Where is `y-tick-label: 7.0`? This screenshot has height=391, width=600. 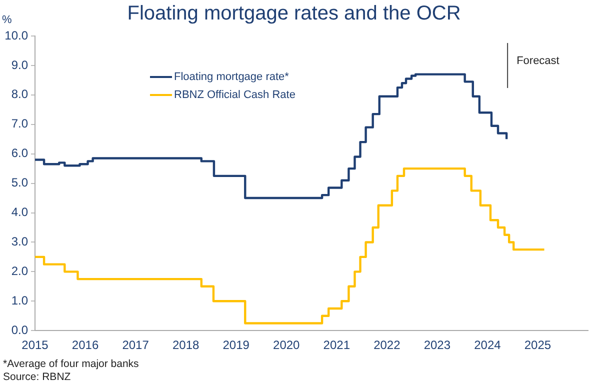
y-tick-label: 7.0 is located at coordinates (19, 123).